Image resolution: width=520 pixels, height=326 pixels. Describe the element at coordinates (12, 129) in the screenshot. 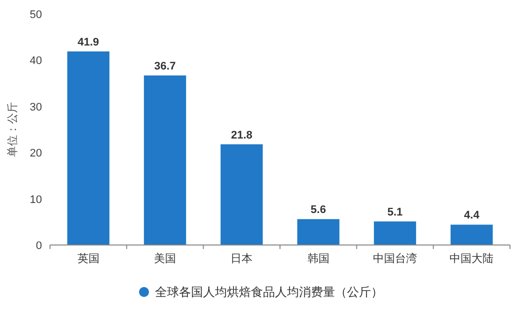

I see `y-axis-title: 单位：公斤` at that location.